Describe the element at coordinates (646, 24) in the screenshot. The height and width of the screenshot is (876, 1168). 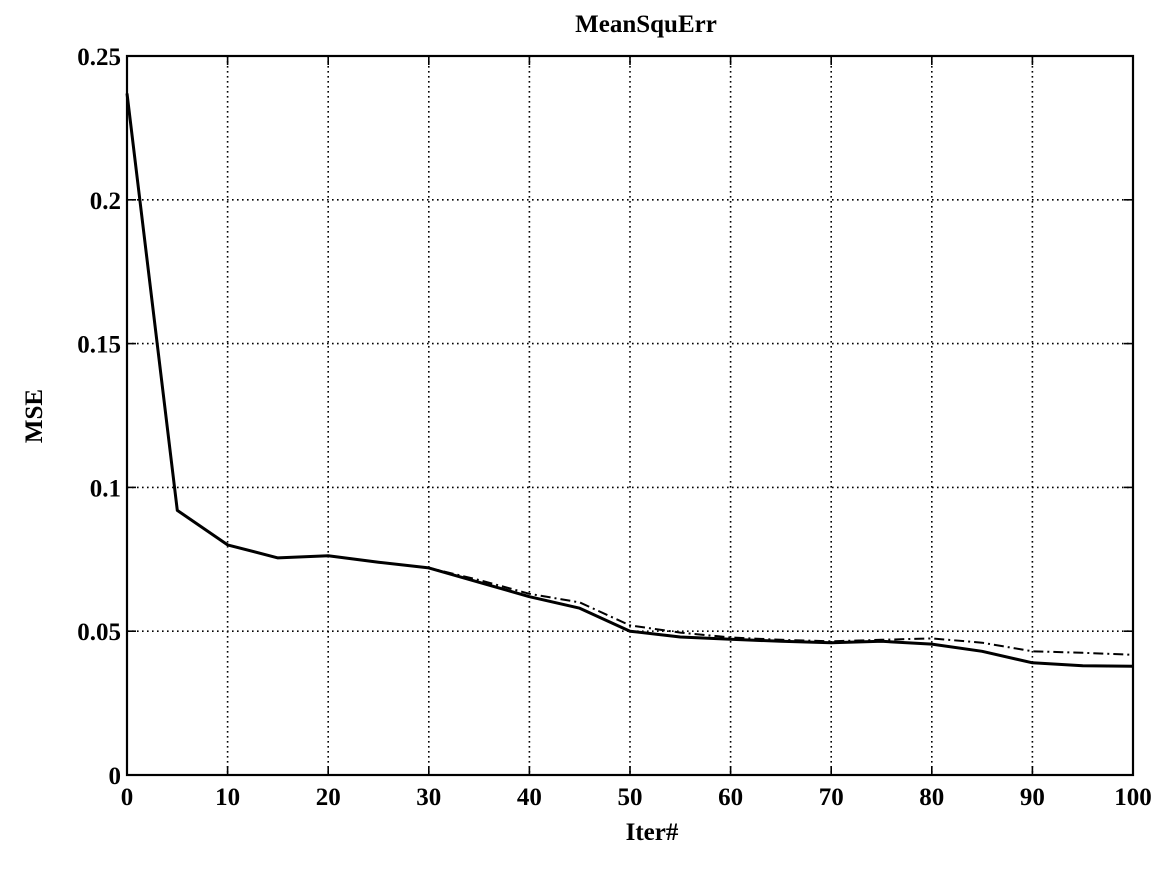
I see `chart-title: MeanSquErr` at that location.